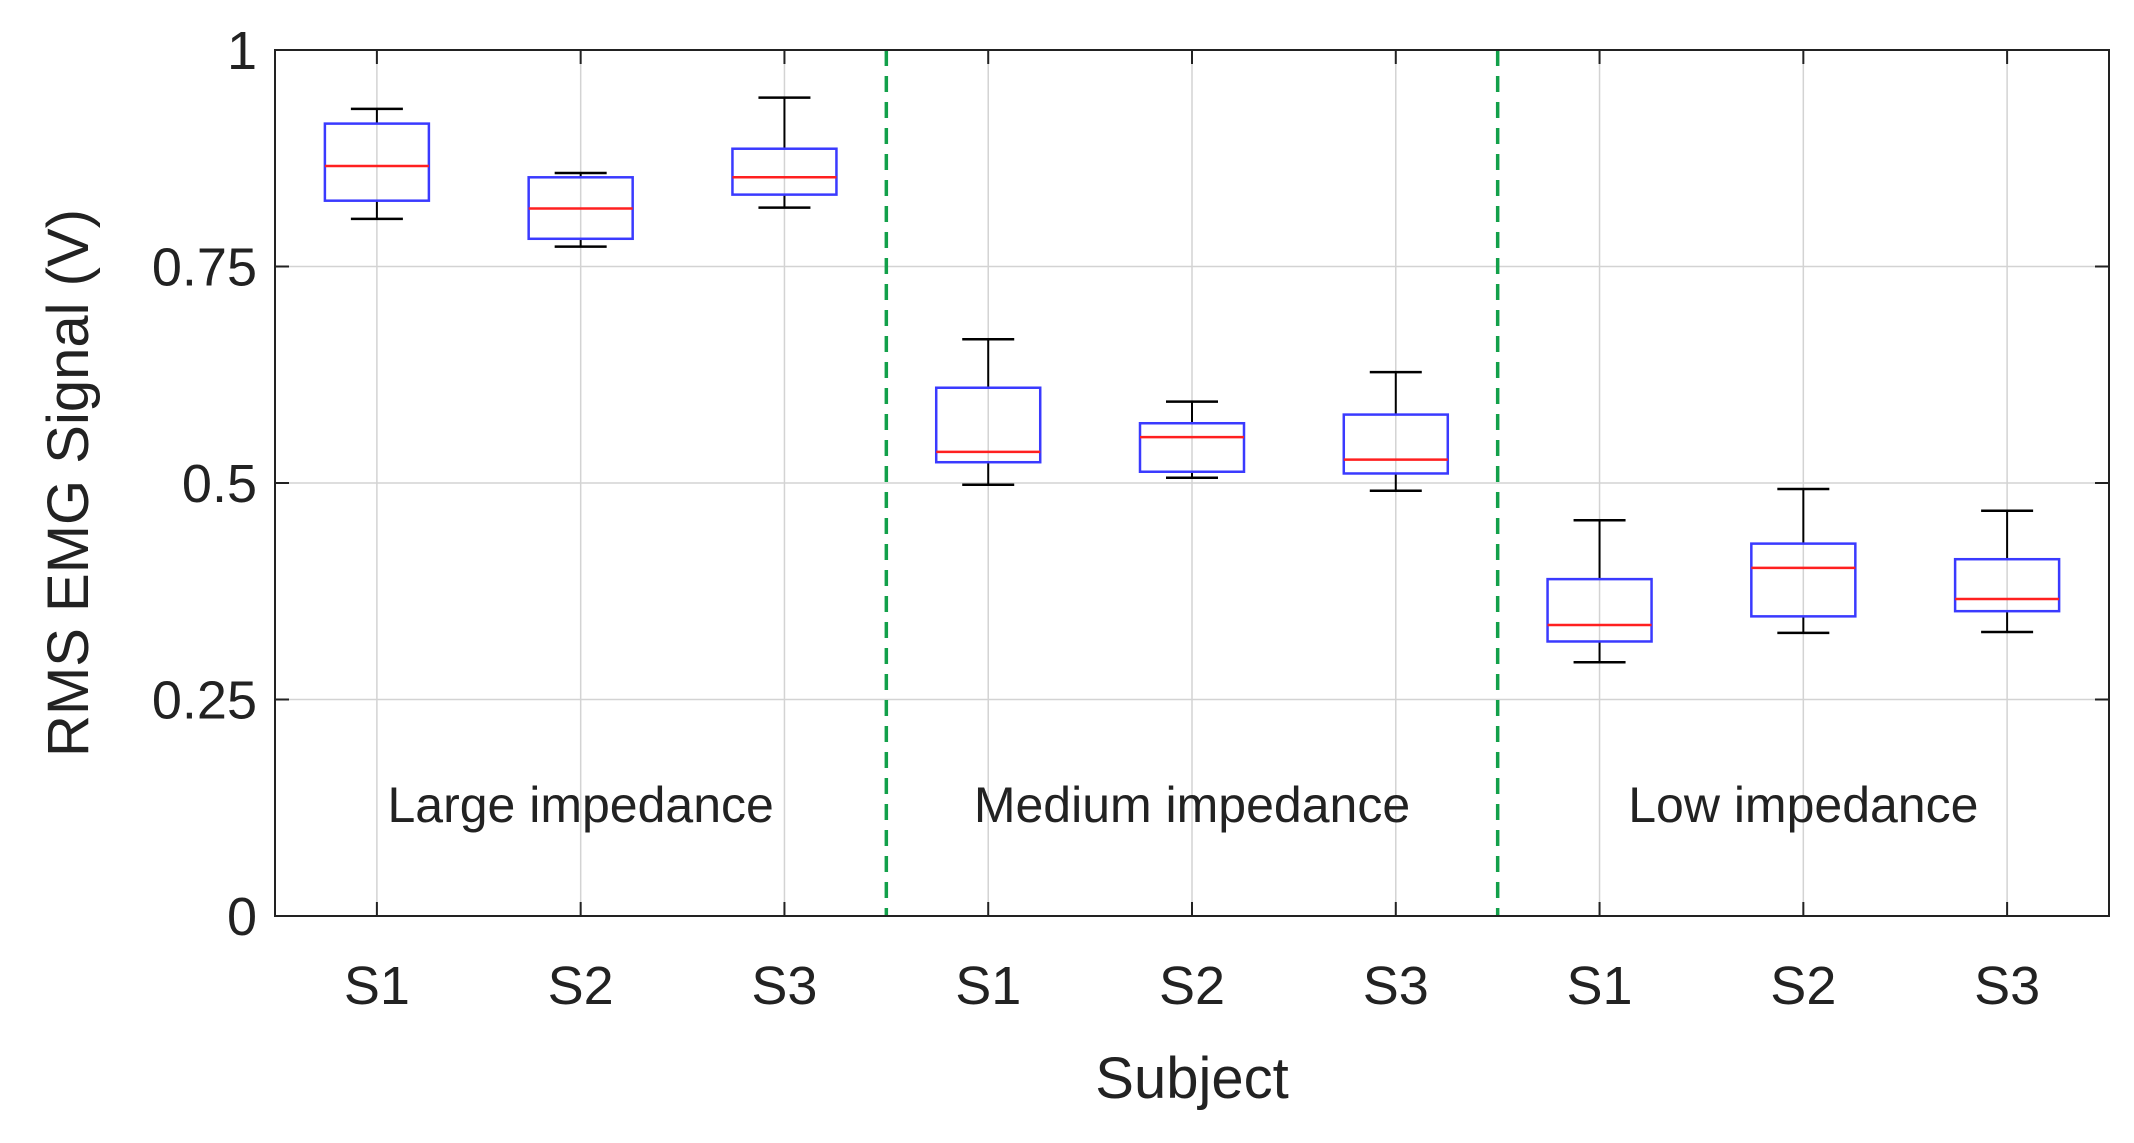 The width and height of the screenshot is (2134, 1143). I want to click on y-tick-label-2: 0.5, so click(219, 484).